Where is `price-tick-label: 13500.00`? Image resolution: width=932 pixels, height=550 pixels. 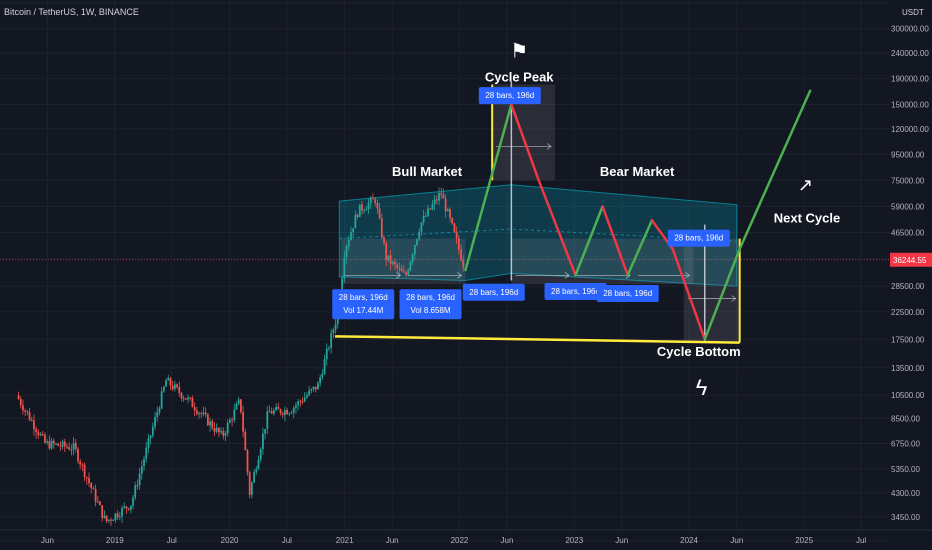
price-tick-label: 13500.00 is located at coordinates (908, 368).